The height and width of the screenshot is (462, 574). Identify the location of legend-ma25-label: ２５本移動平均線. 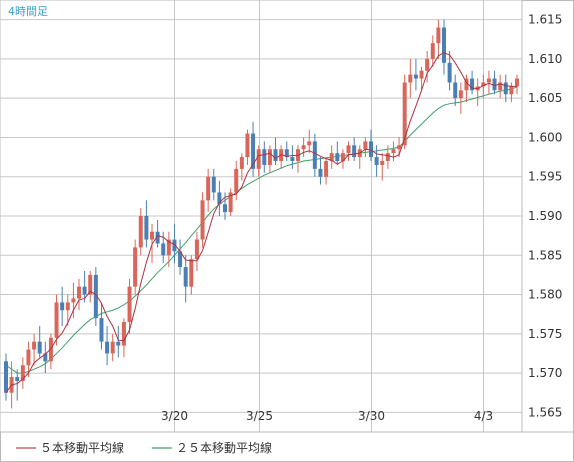
(224, 447).